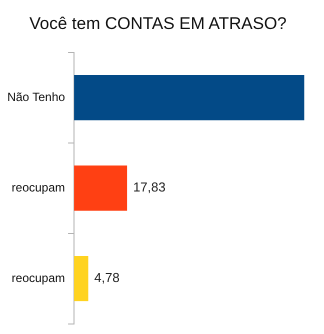 Image resolution: width=324 pixels, height=334 pixels. Describe the element at coordinates (149, 187) in the screenshot. I see `data-label: 17,83` at that location.